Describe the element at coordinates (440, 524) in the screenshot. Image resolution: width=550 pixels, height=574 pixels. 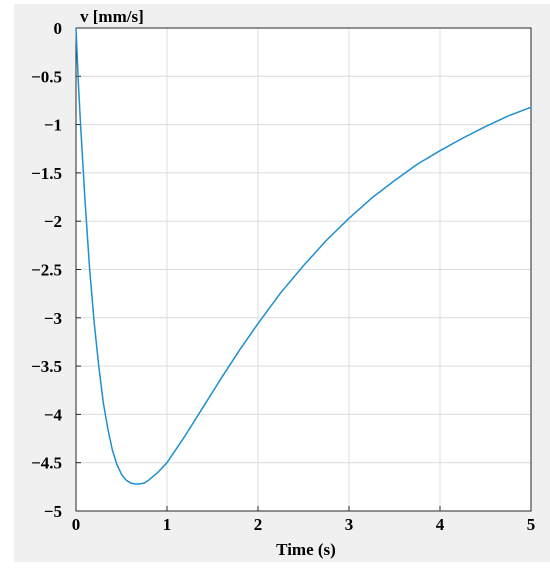
I see `x-tick-label: 4` at that location.